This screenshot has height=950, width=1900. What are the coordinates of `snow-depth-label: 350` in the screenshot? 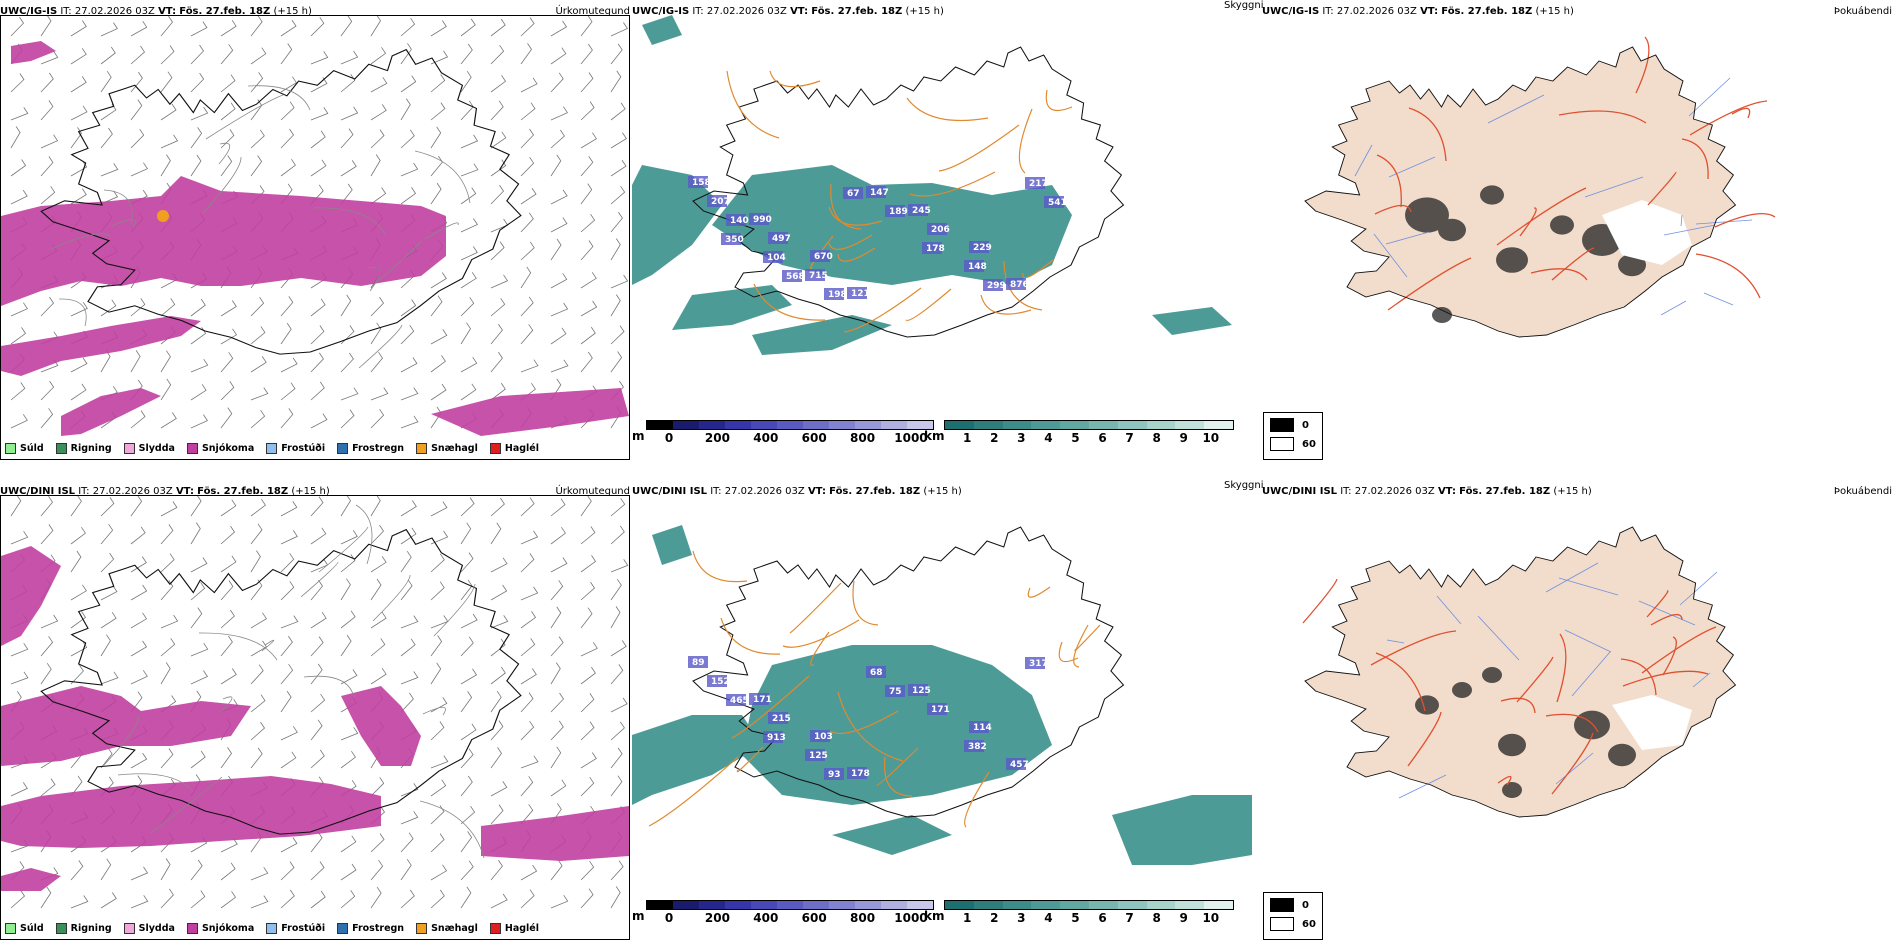 It's located at (734, 240).